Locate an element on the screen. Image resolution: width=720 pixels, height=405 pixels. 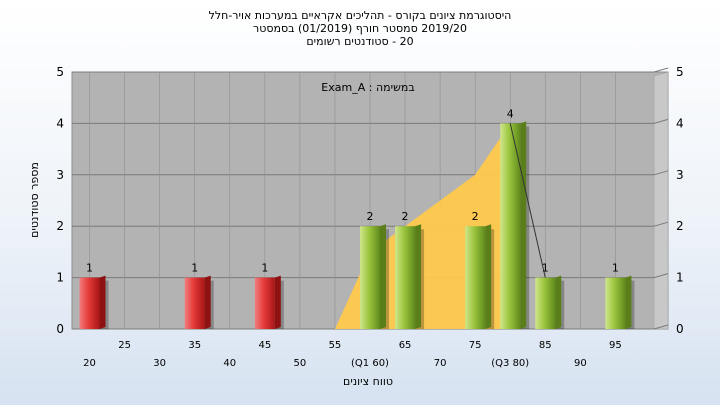
chart-subtitle-semester: 2019/20 סמסטר חורף (01/2019) בסמסטר is located at coordinates (360, 28).